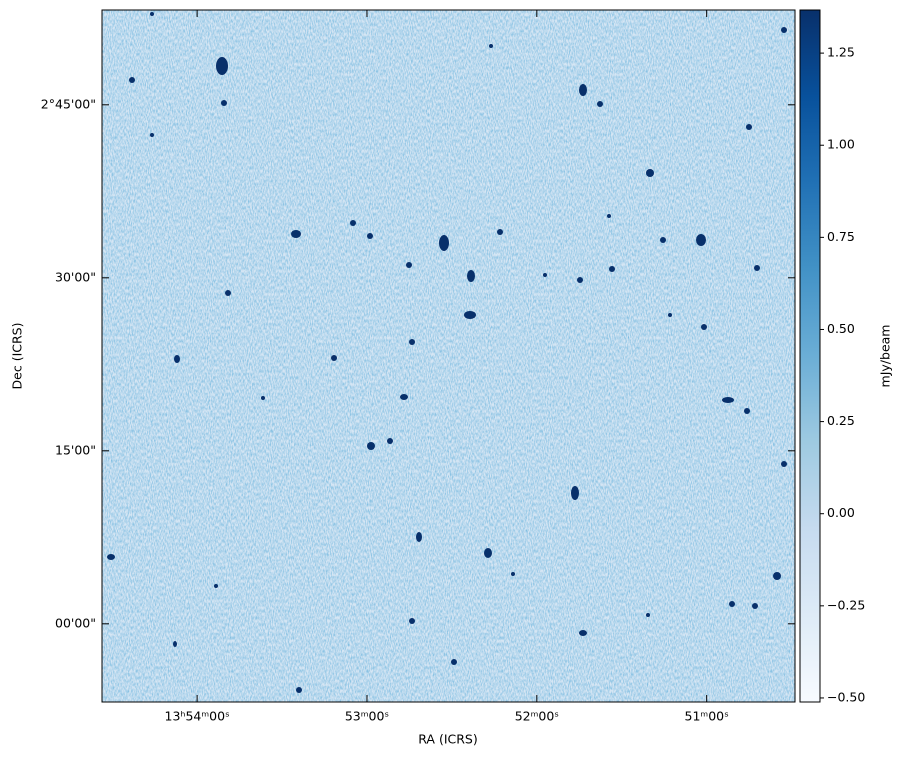  I want to click on colorbar-tick-label: 0.25, so click(841, 420).